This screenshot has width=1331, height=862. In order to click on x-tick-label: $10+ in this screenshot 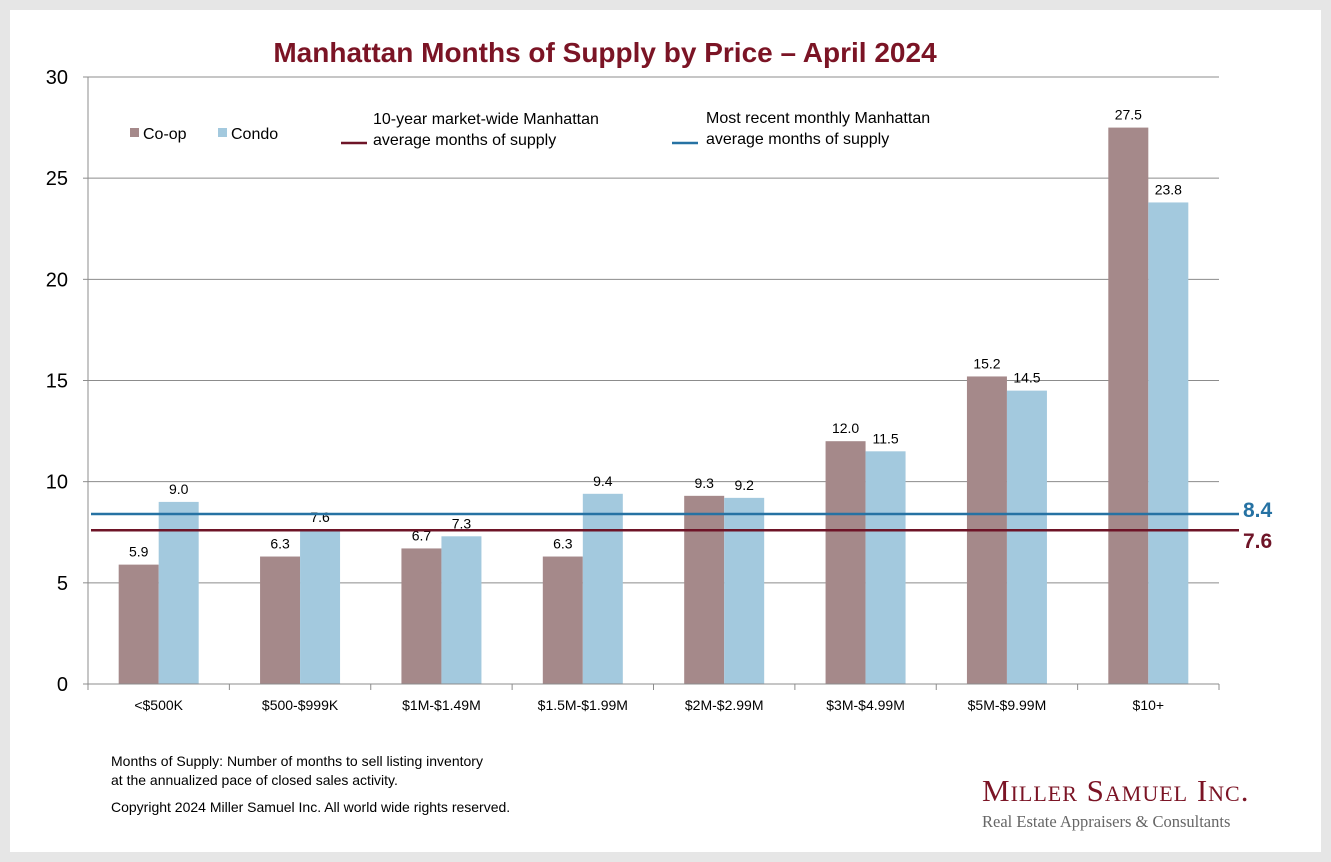, I will do `click(1149, 705)`.